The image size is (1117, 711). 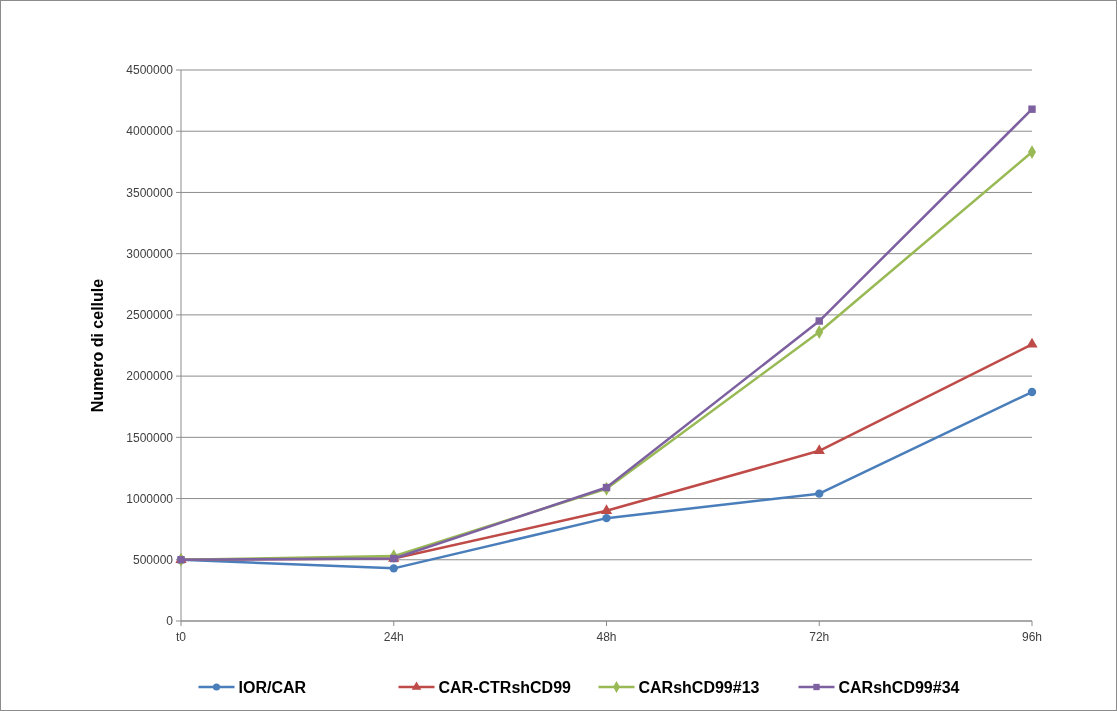 What do you see at coordinates (170, 621) in the screenshot?
I see `y-tick-label: 0` at bounding box center [170, 621].